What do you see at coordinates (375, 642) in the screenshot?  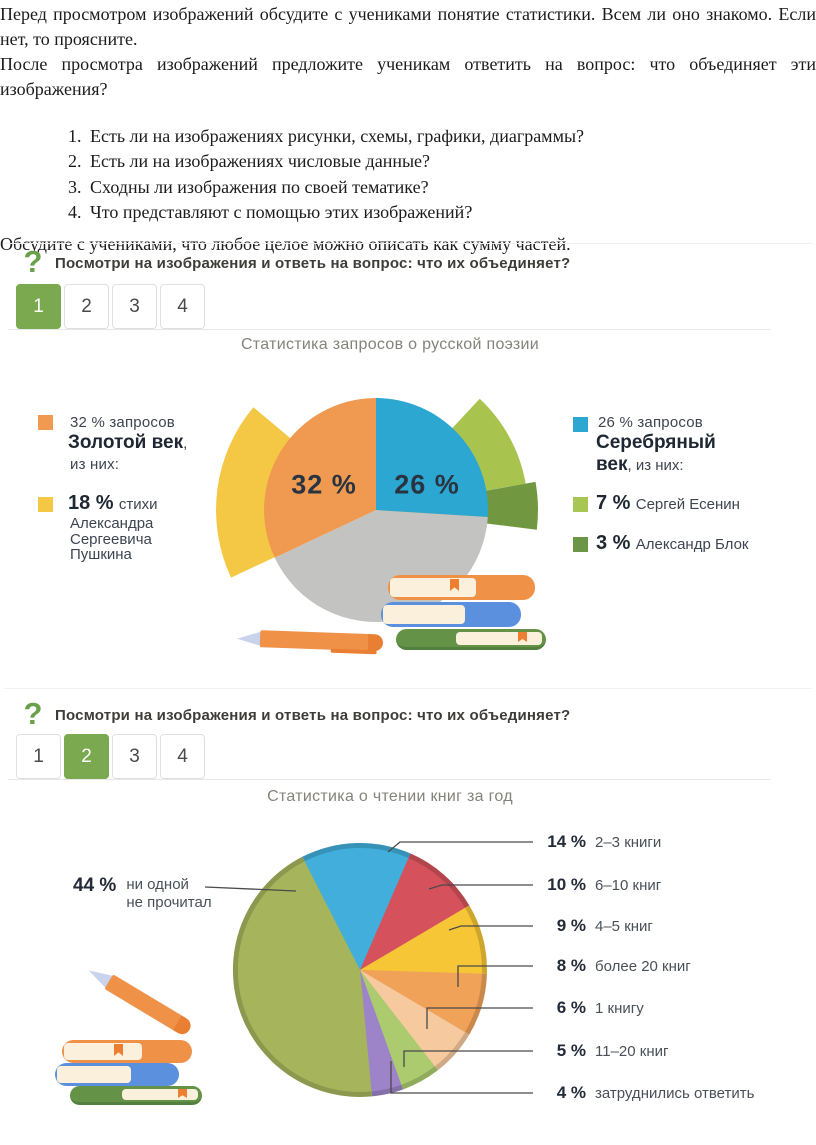 I see `pen-cap` at bounding box center [375, 642].